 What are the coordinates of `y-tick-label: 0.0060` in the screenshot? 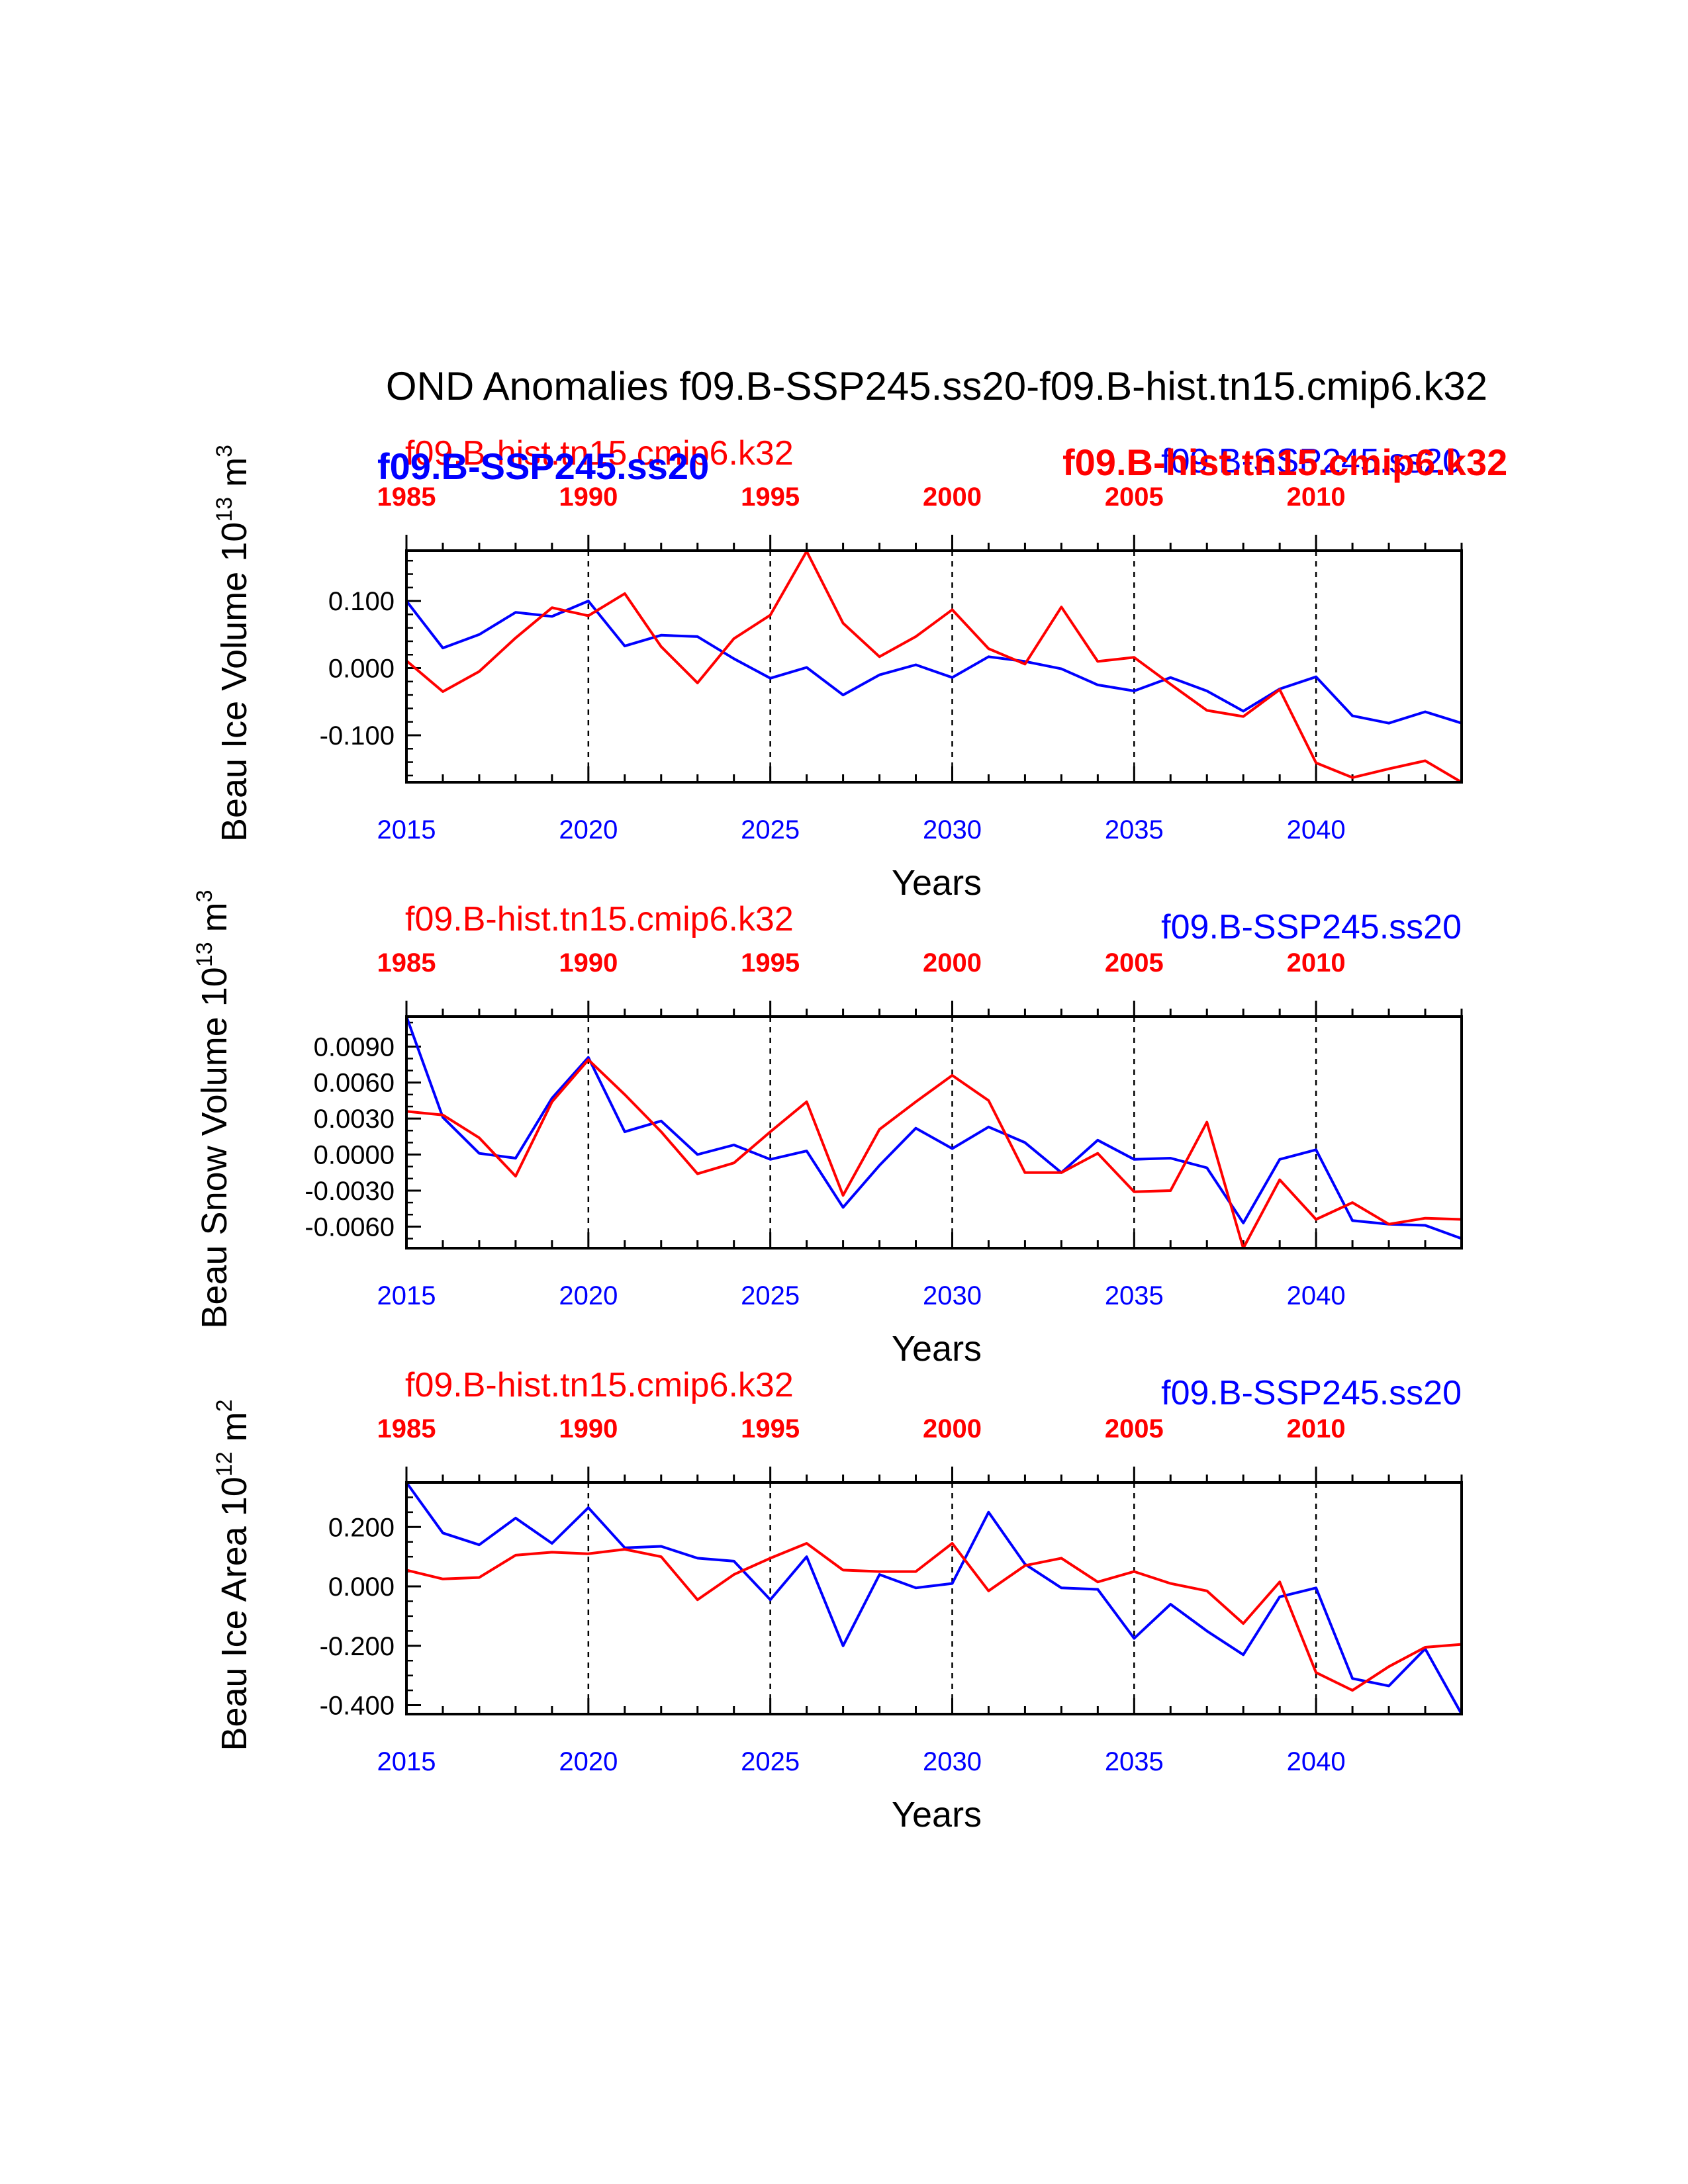 It's located at (354, 1083).